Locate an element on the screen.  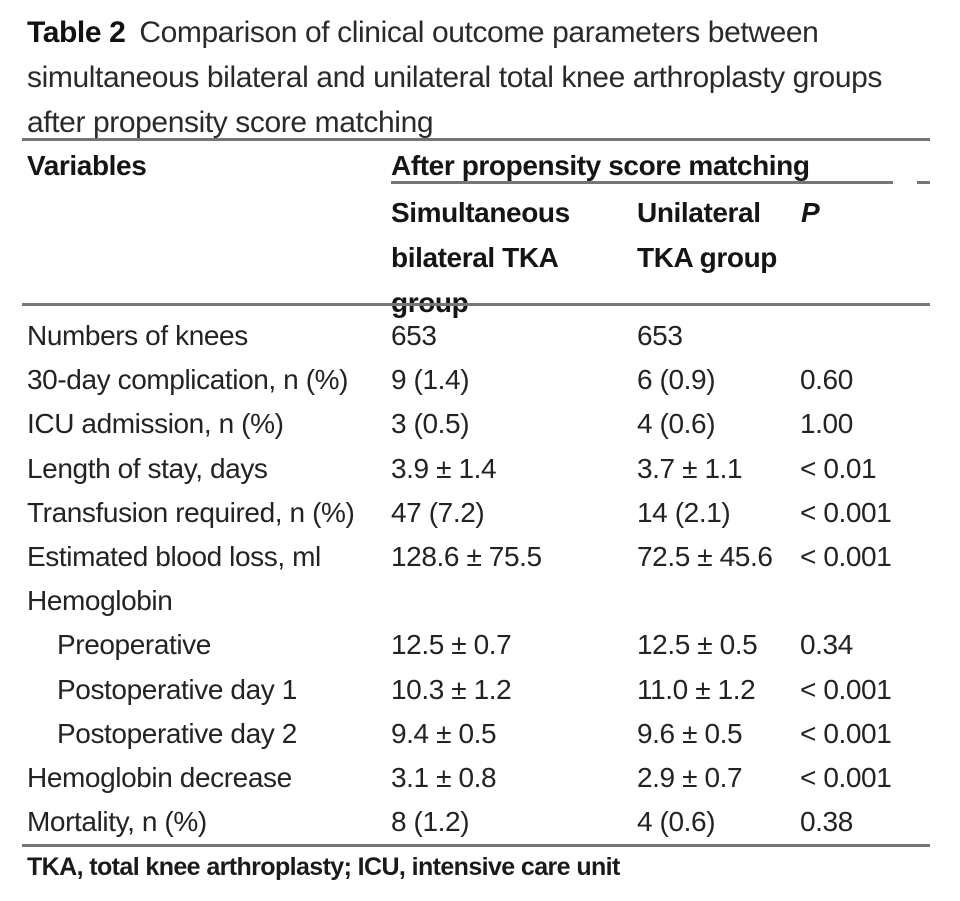
row-label: 30-day complication, n (%) is located at coordinates (188, 380).